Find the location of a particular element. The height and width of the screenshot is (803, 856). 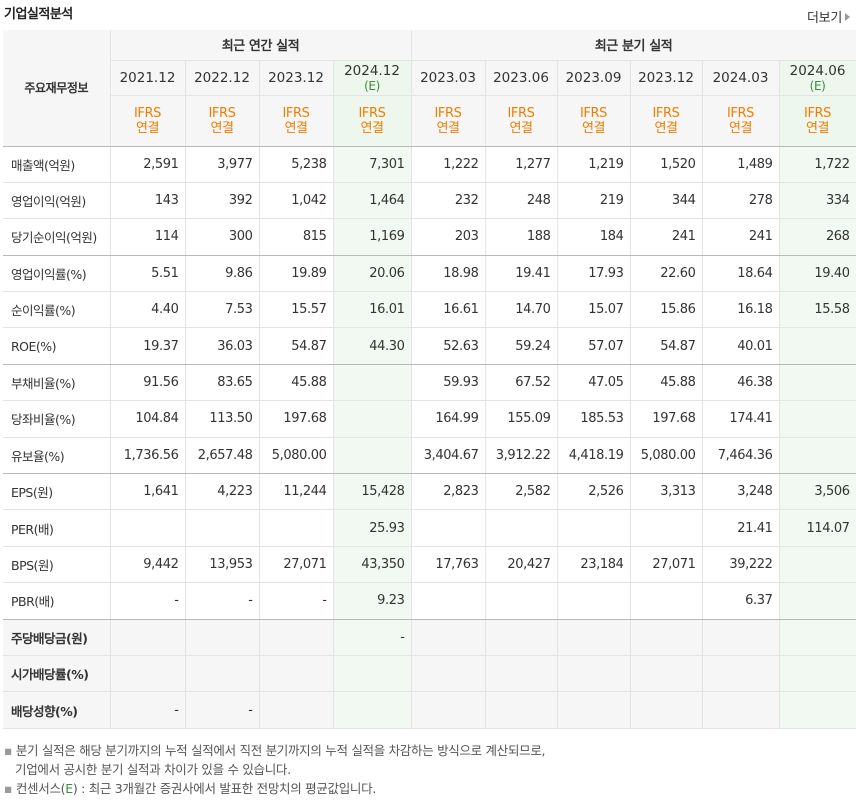

table-cell: 27,071 is located at coordinates (296, 565).